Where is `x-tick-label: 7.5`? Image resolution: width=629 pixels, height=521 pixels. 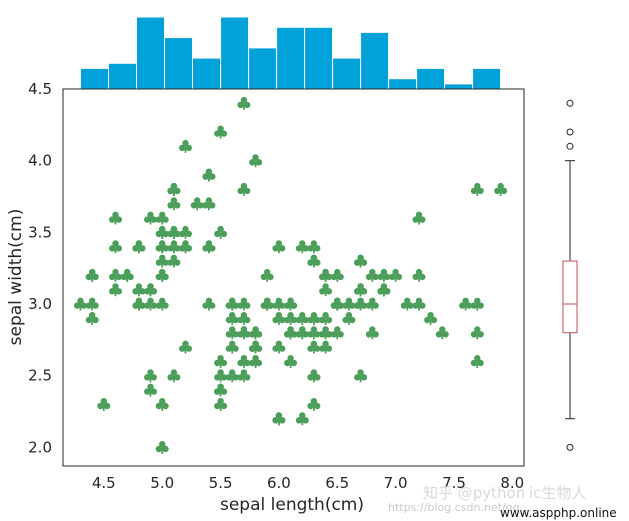
x-tick-label: 7.5 is located at coordinates (454, 483).